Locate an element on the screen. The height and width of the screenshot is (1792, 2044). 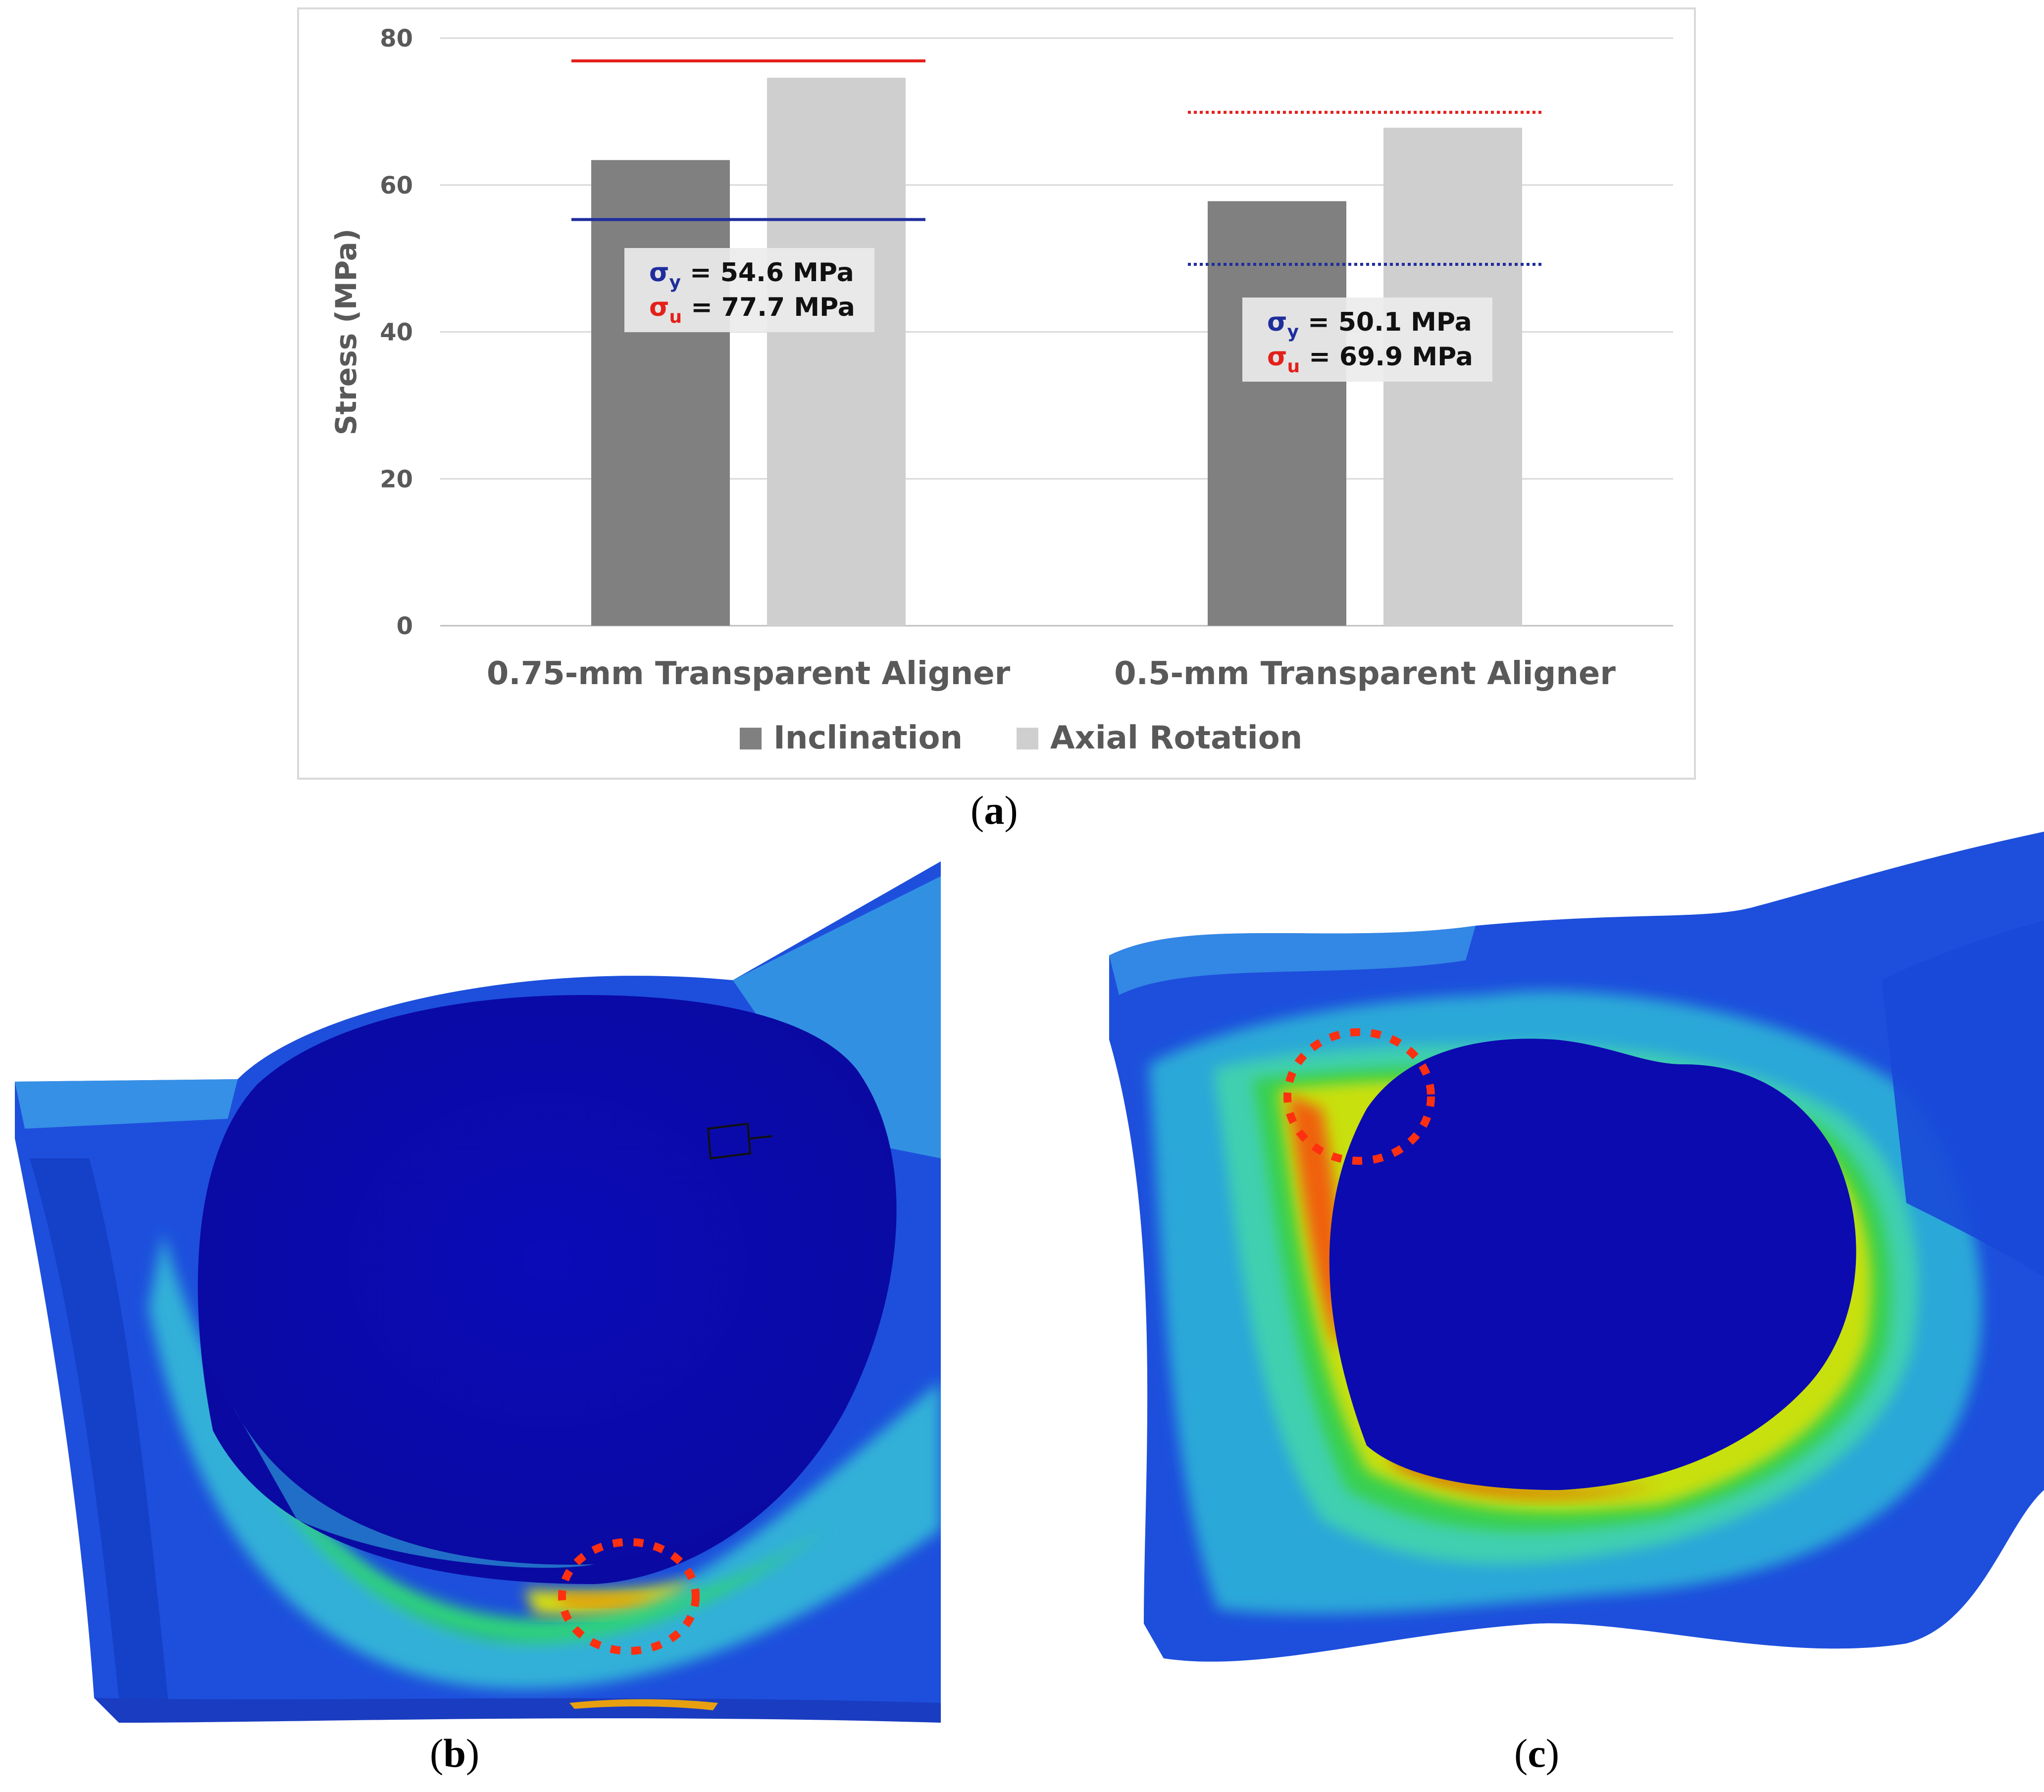
caption-c-letter: c is located at coordinates (1537, 1753).